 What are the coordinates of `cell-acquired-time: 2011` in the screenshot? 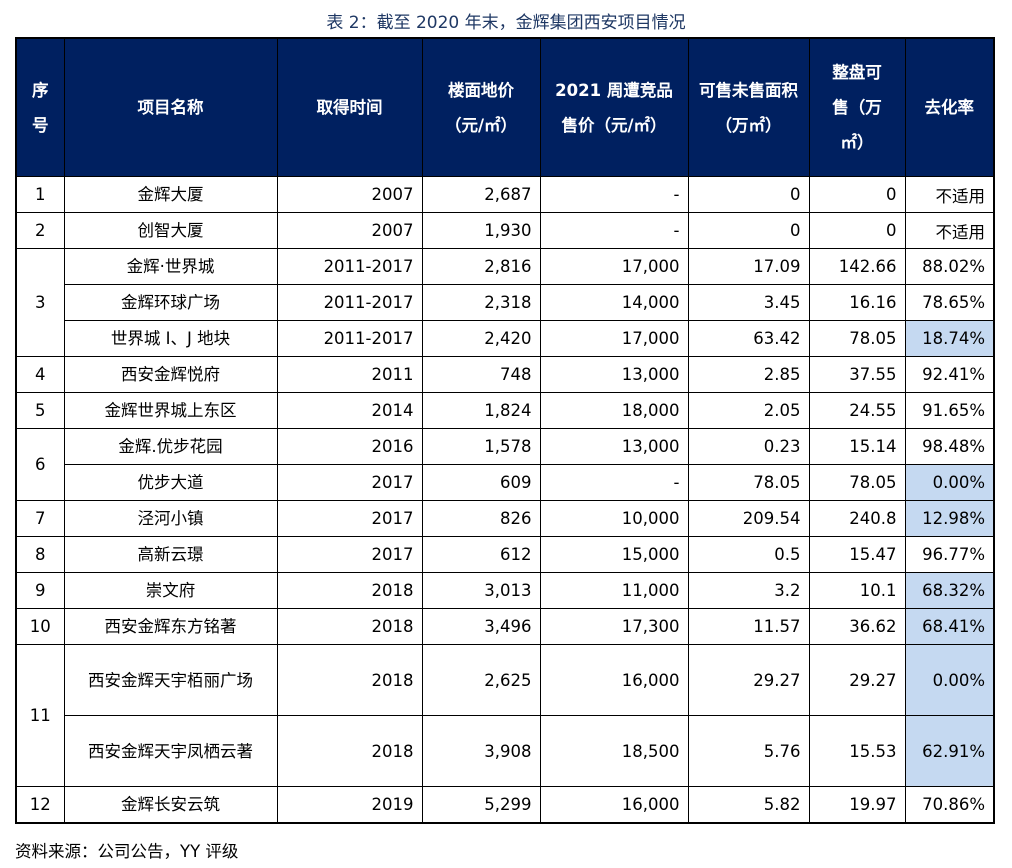 It's located at (349, 374).